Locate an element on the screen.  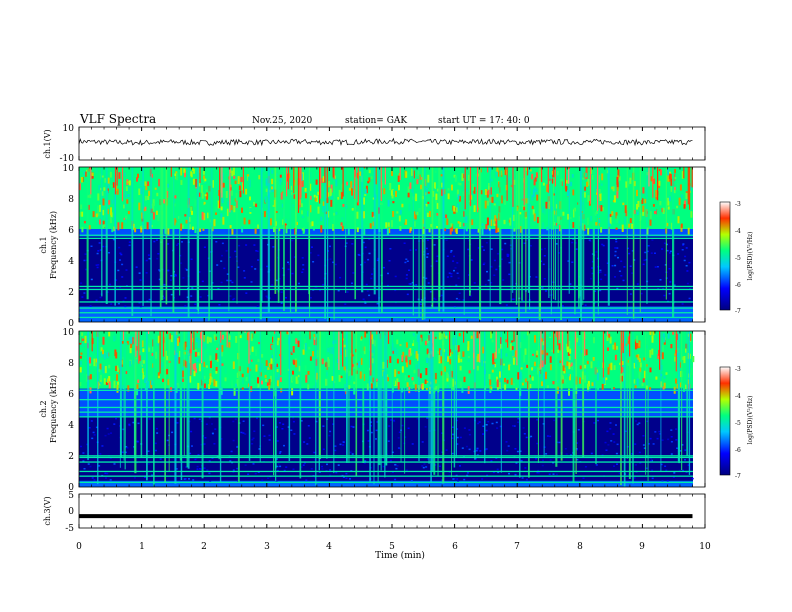
cb1-tick-m3: -3 is located at coordinates (738, 204).